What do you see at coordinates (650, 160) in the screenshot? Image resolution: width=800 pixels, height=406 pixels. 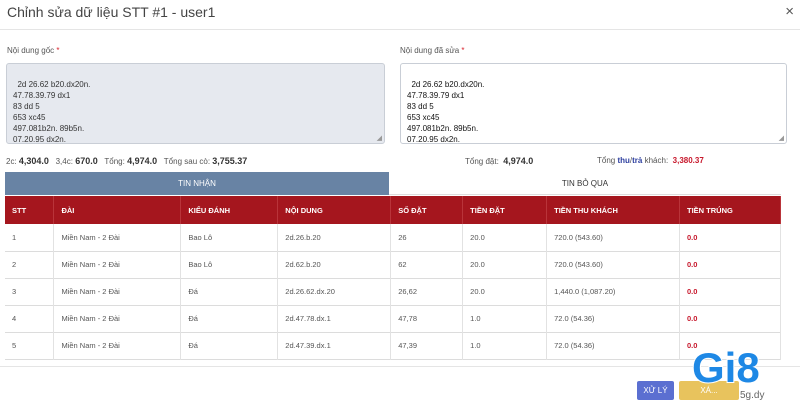 I see `collect-total: Tổng thu/trả khách: 3,380.37` at bounding box center [650, 160].